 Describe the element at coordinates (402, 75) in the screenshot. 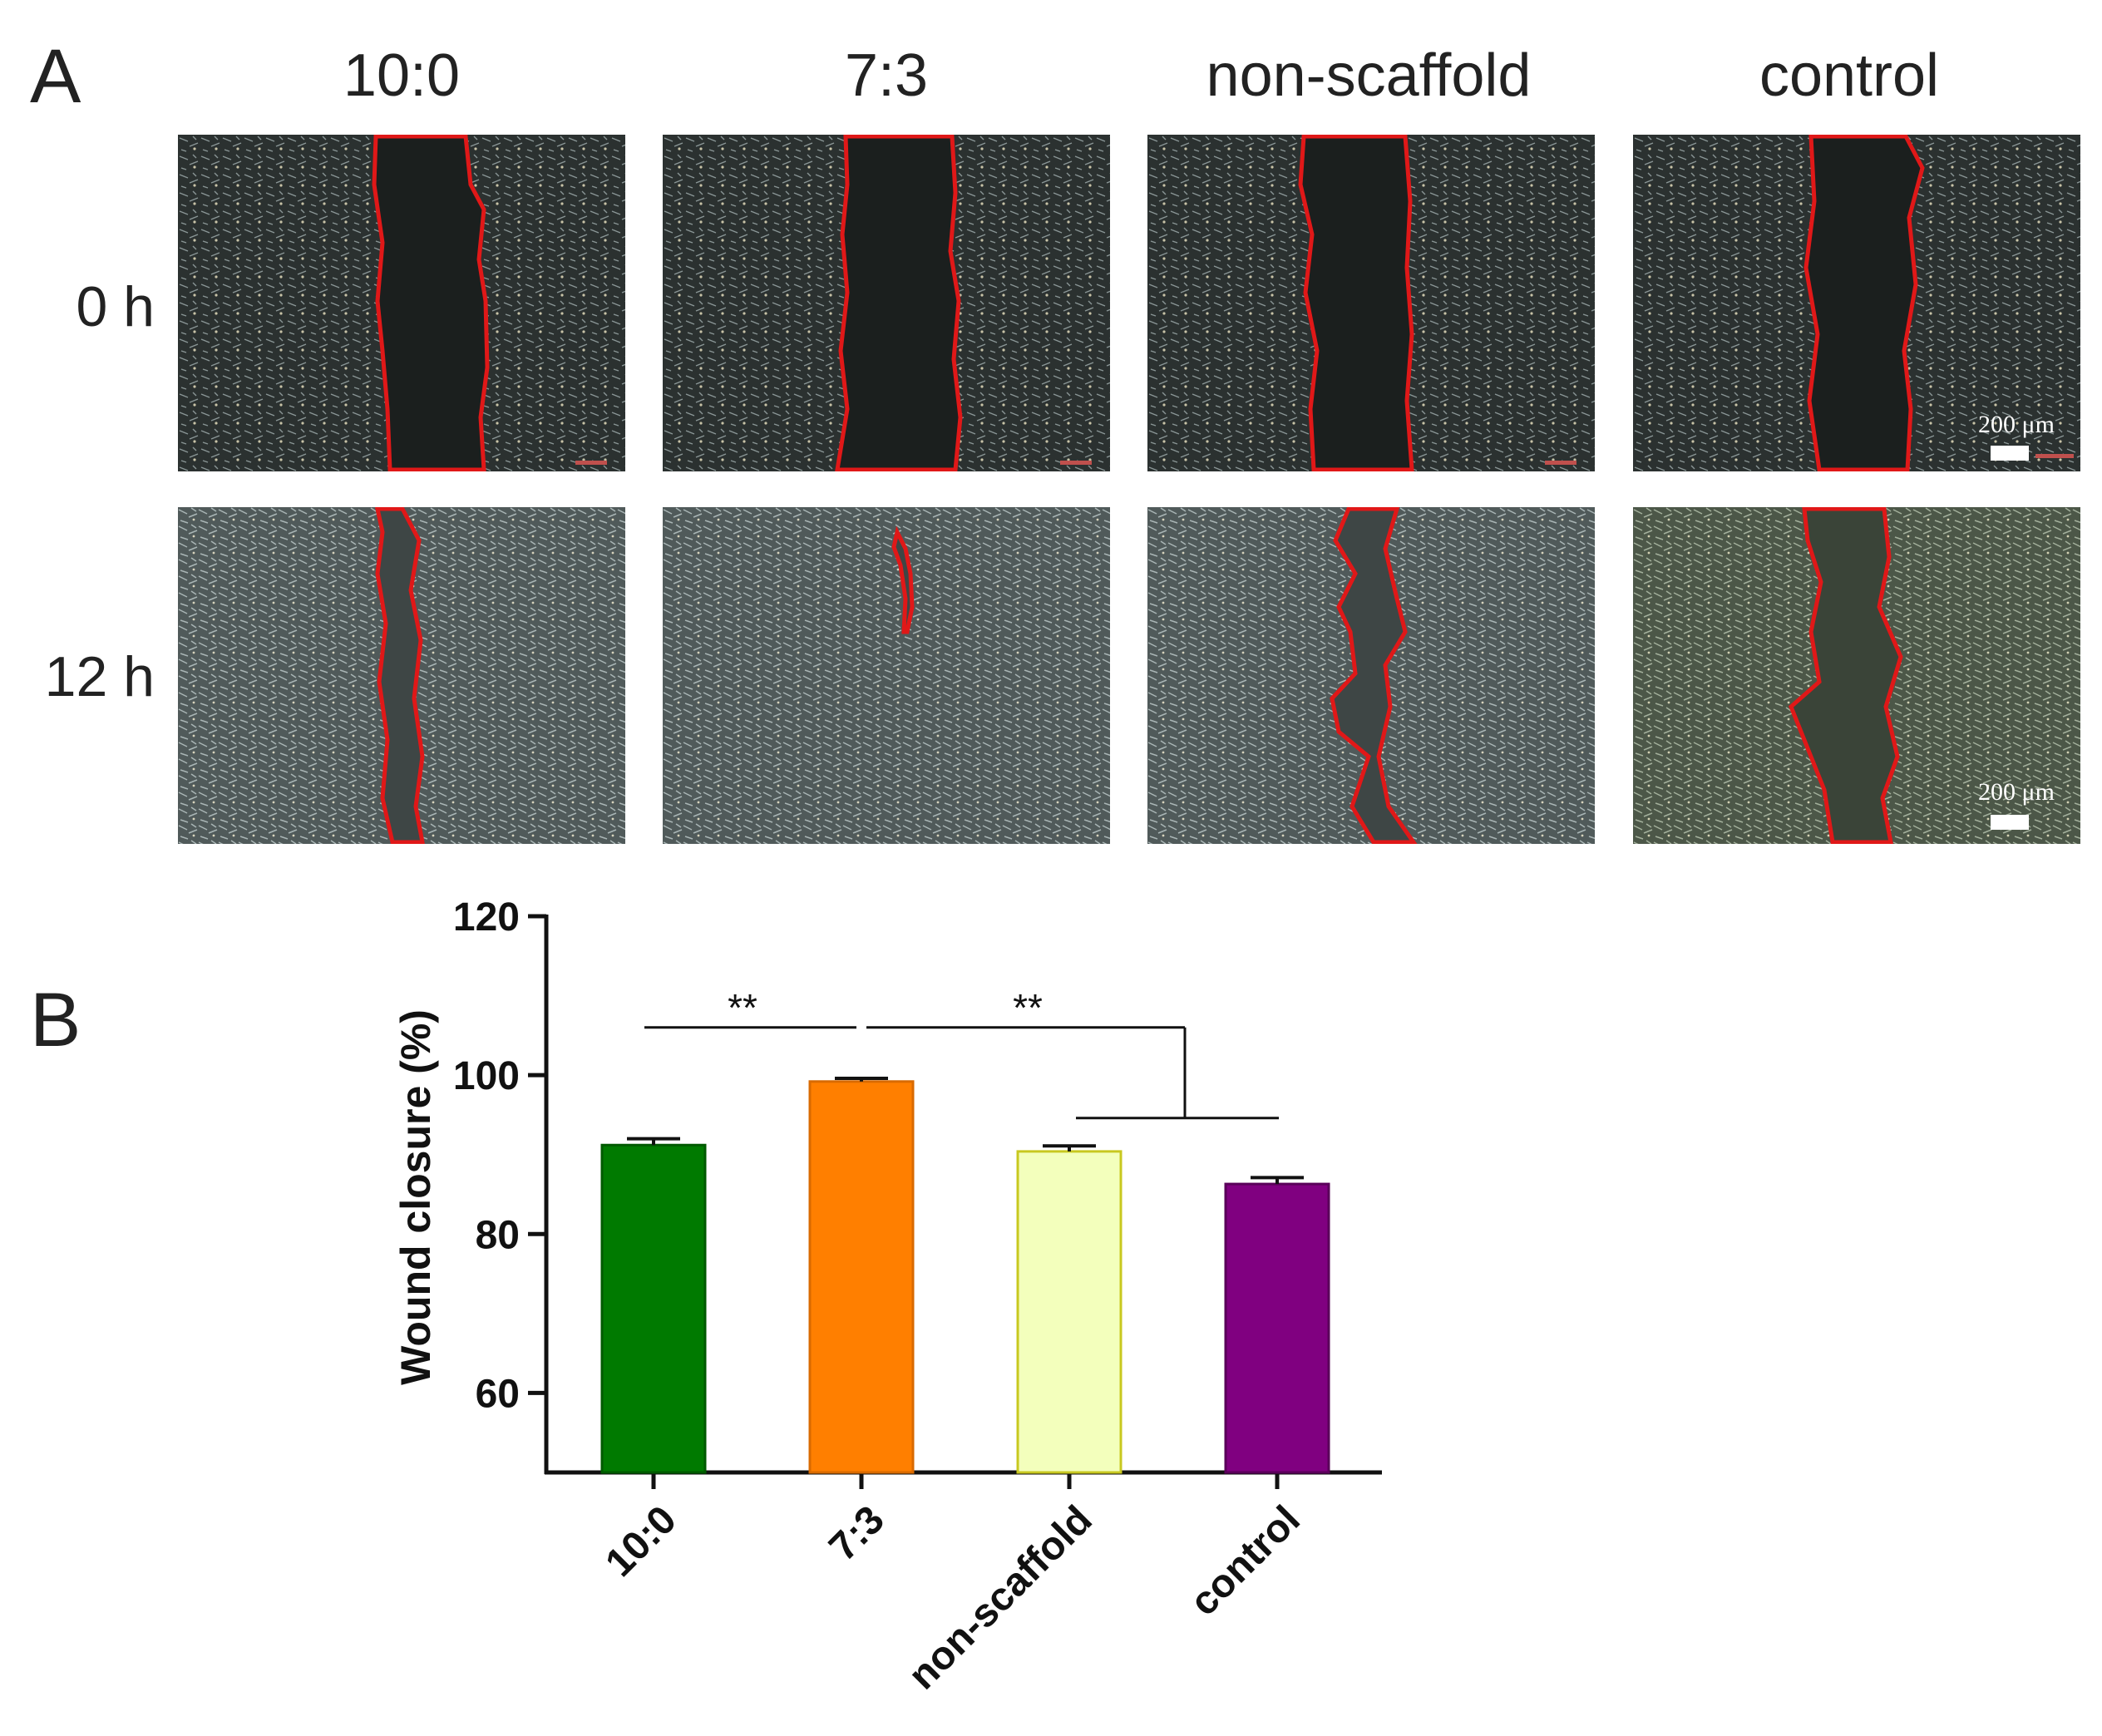

I see `column-title-10-0: 10:0` at that location.